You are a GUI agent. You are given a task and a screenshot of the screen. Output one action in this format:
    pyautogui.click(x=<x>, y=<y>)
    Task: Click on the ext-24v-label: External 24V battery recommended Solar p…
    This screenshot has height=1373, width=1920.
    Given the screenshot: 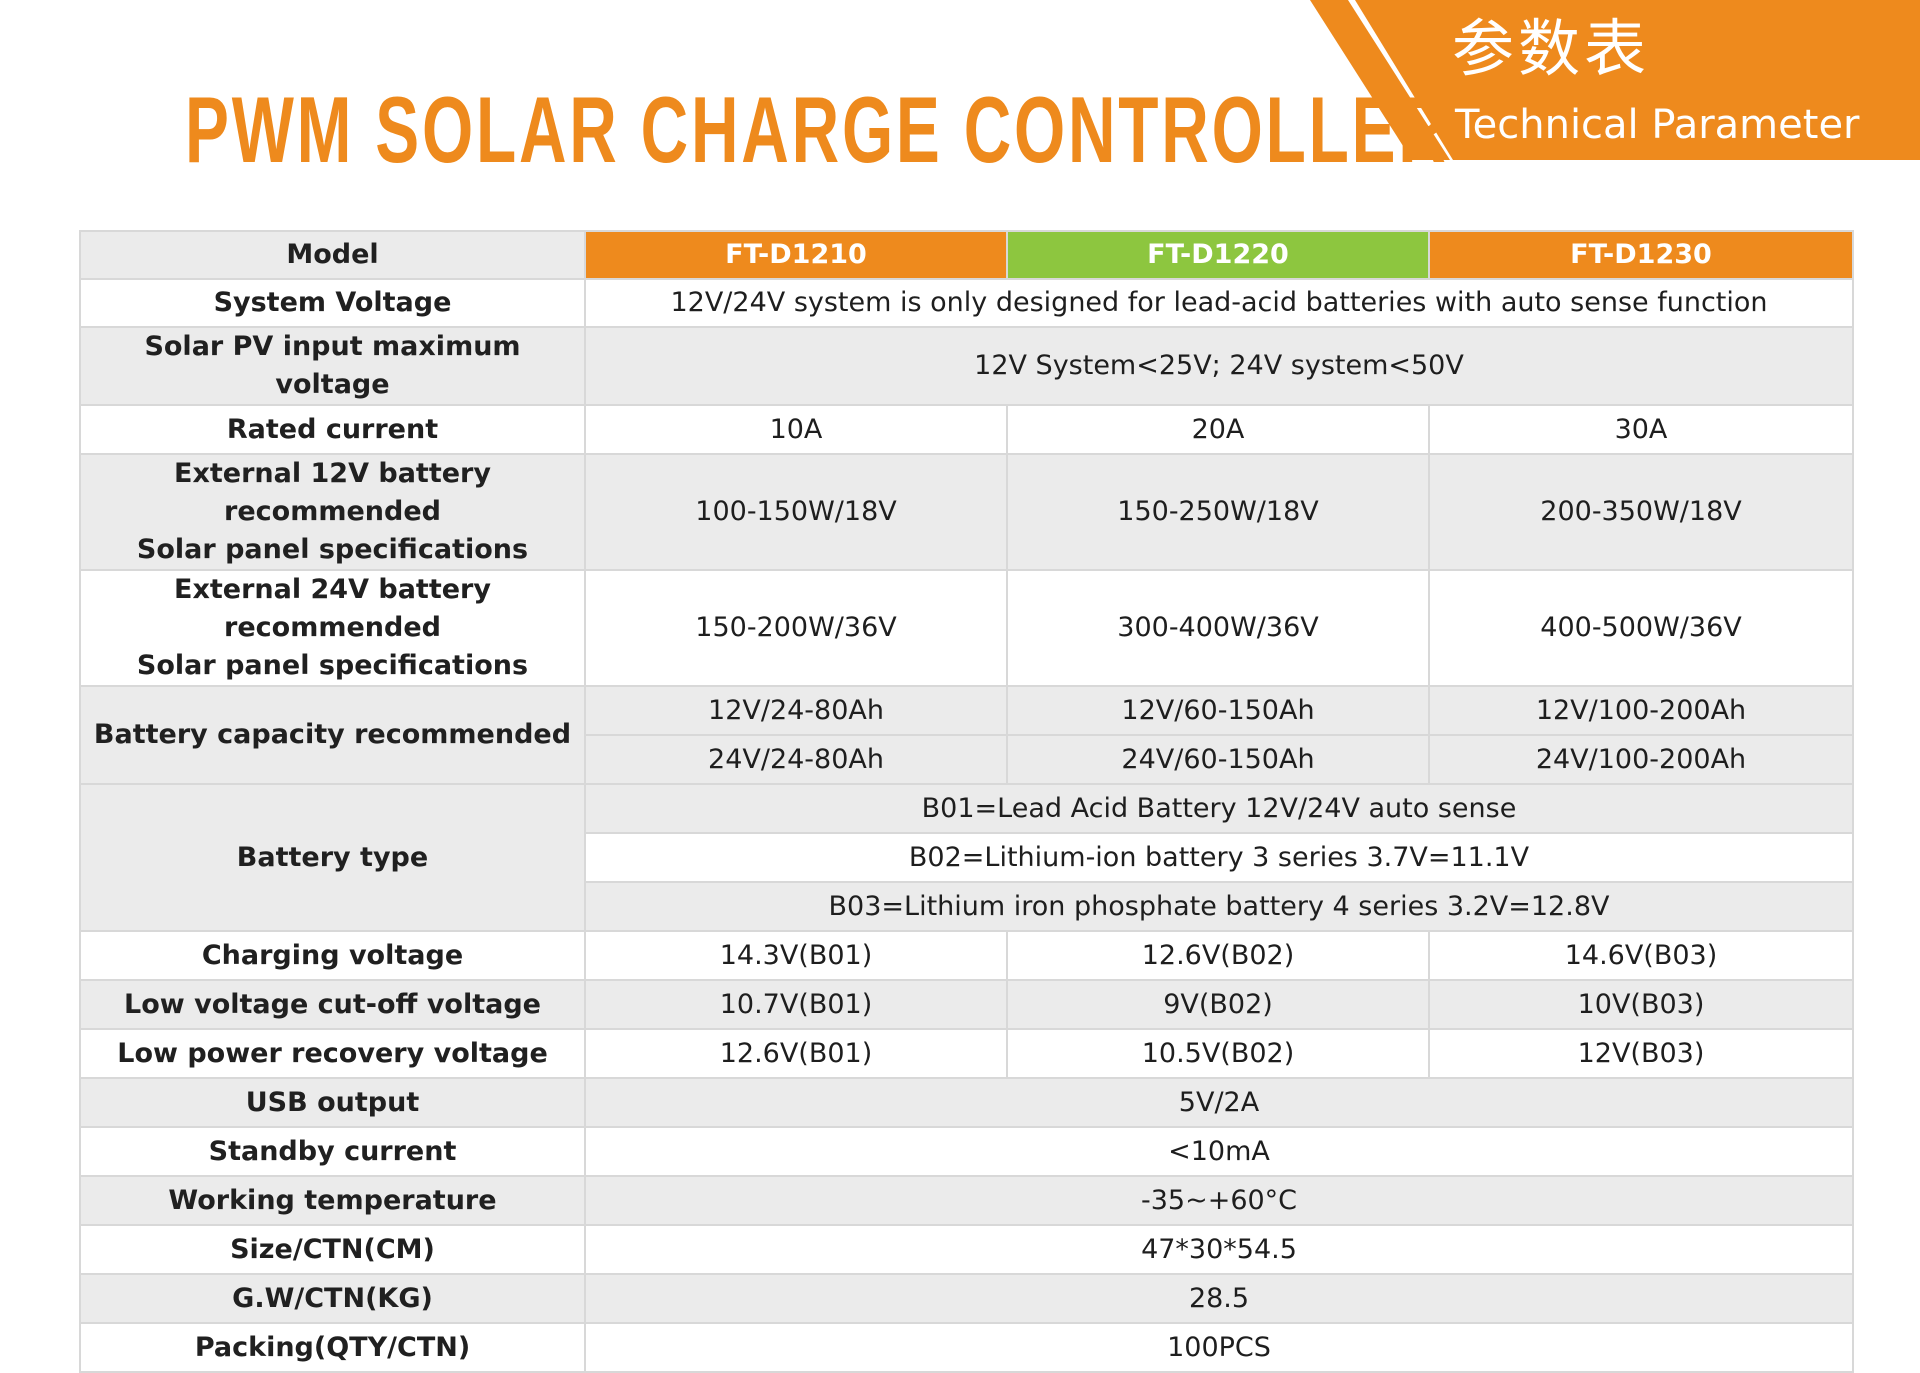 What is the action you would take?
    pyautogui.click(x=332, y=628)
    